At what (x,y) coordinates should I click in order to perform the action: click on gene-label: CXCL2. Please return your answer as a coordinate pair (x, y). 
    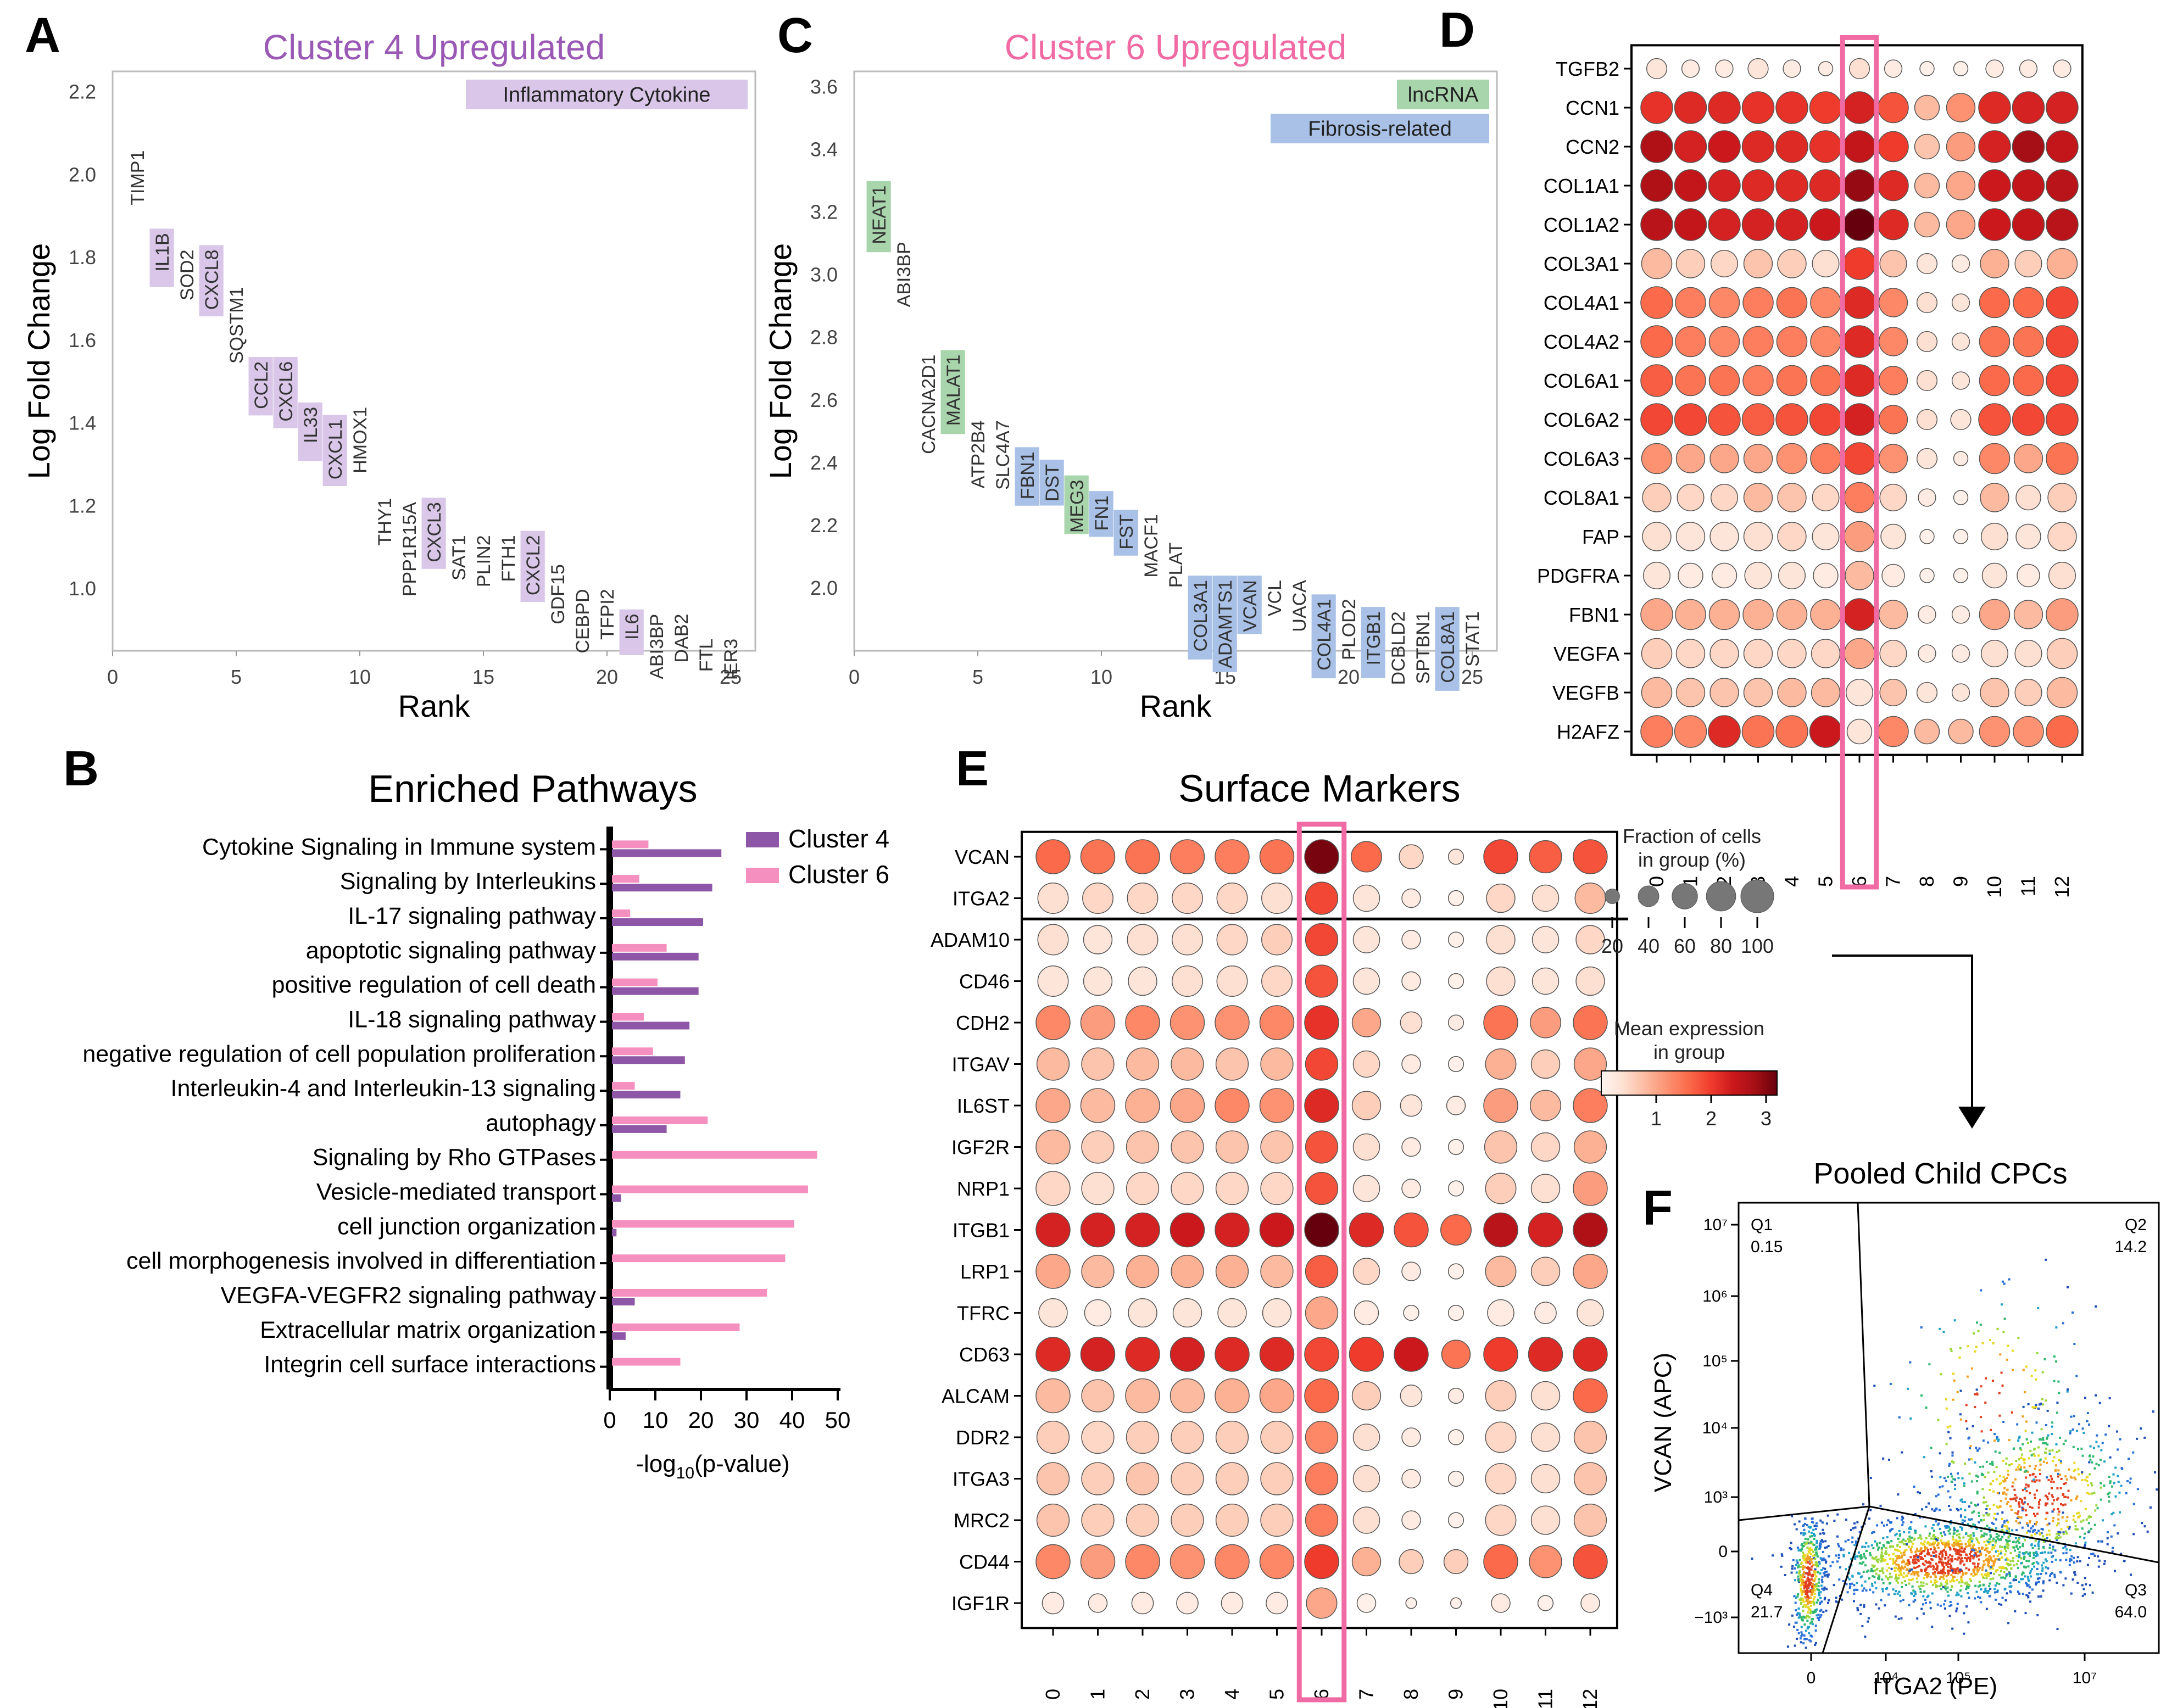
    Looking at the image, I should click on (533, 565).